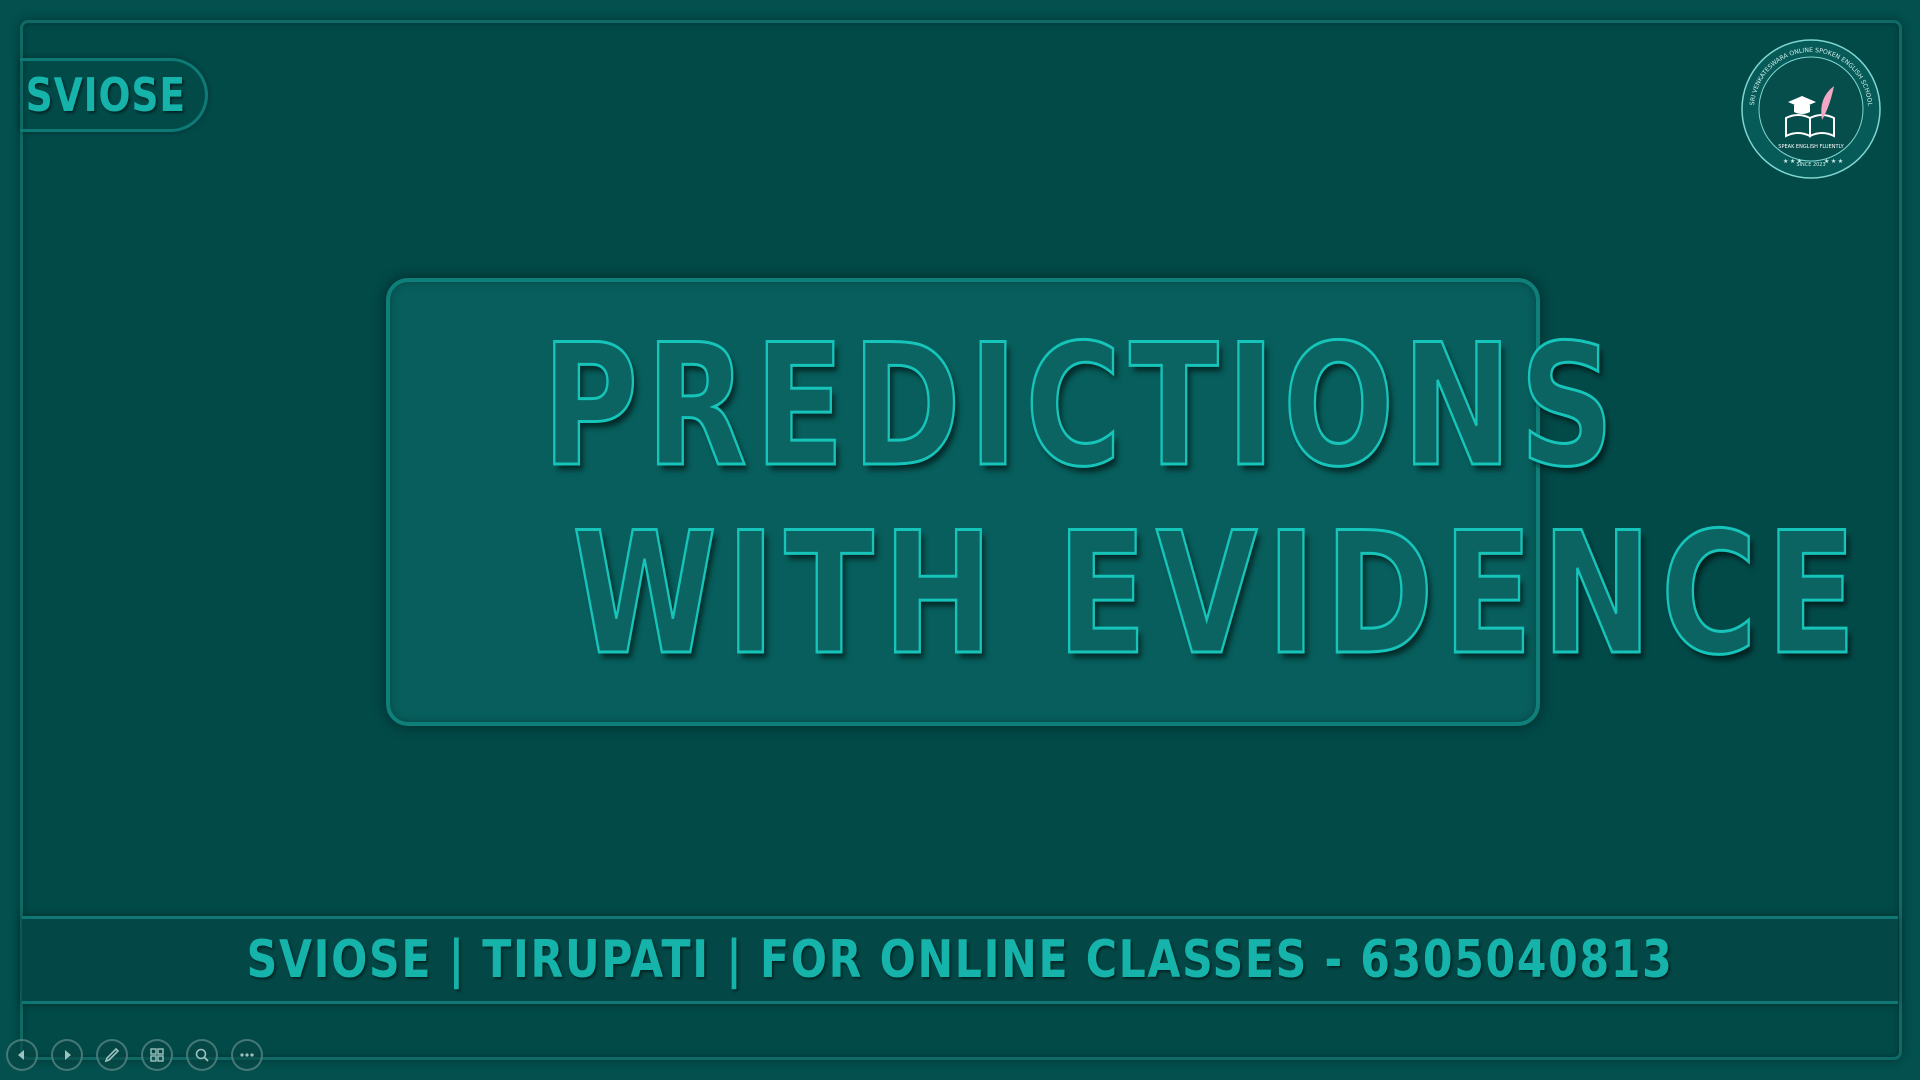 This screenshot has height=1080, width=1920. What do you see at coordinates (1810, 165) in the screenshot?
I see `logo-since: SINCE 2023` at bounding box center [1810, 165].